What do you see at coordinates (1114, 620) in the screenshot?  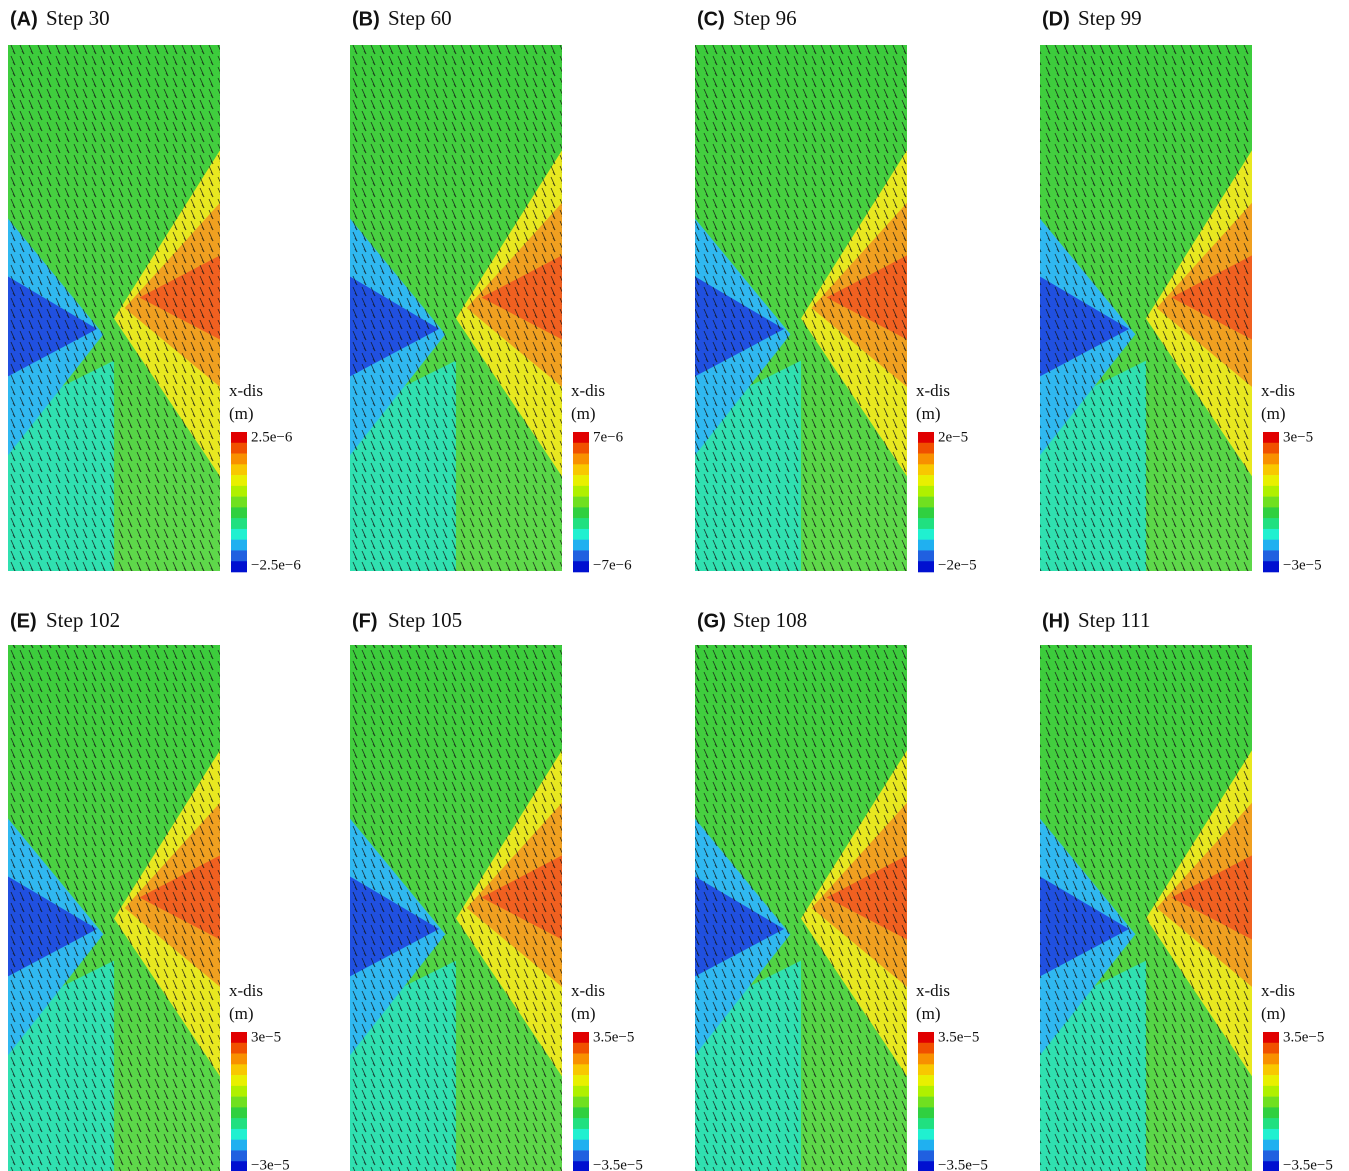 I see `panel-title: Step 111` at bounding box center [1114, 620].